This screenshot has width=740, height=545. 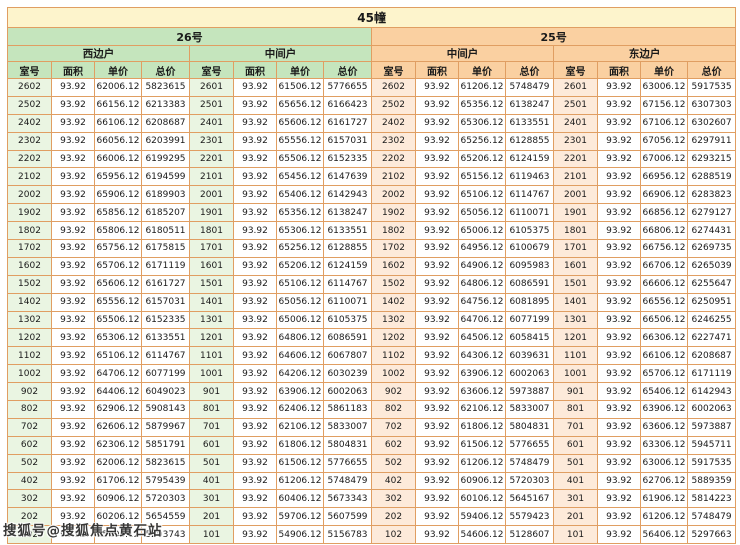 I want to click on room-cell: 601, so click(x=575, y=445).